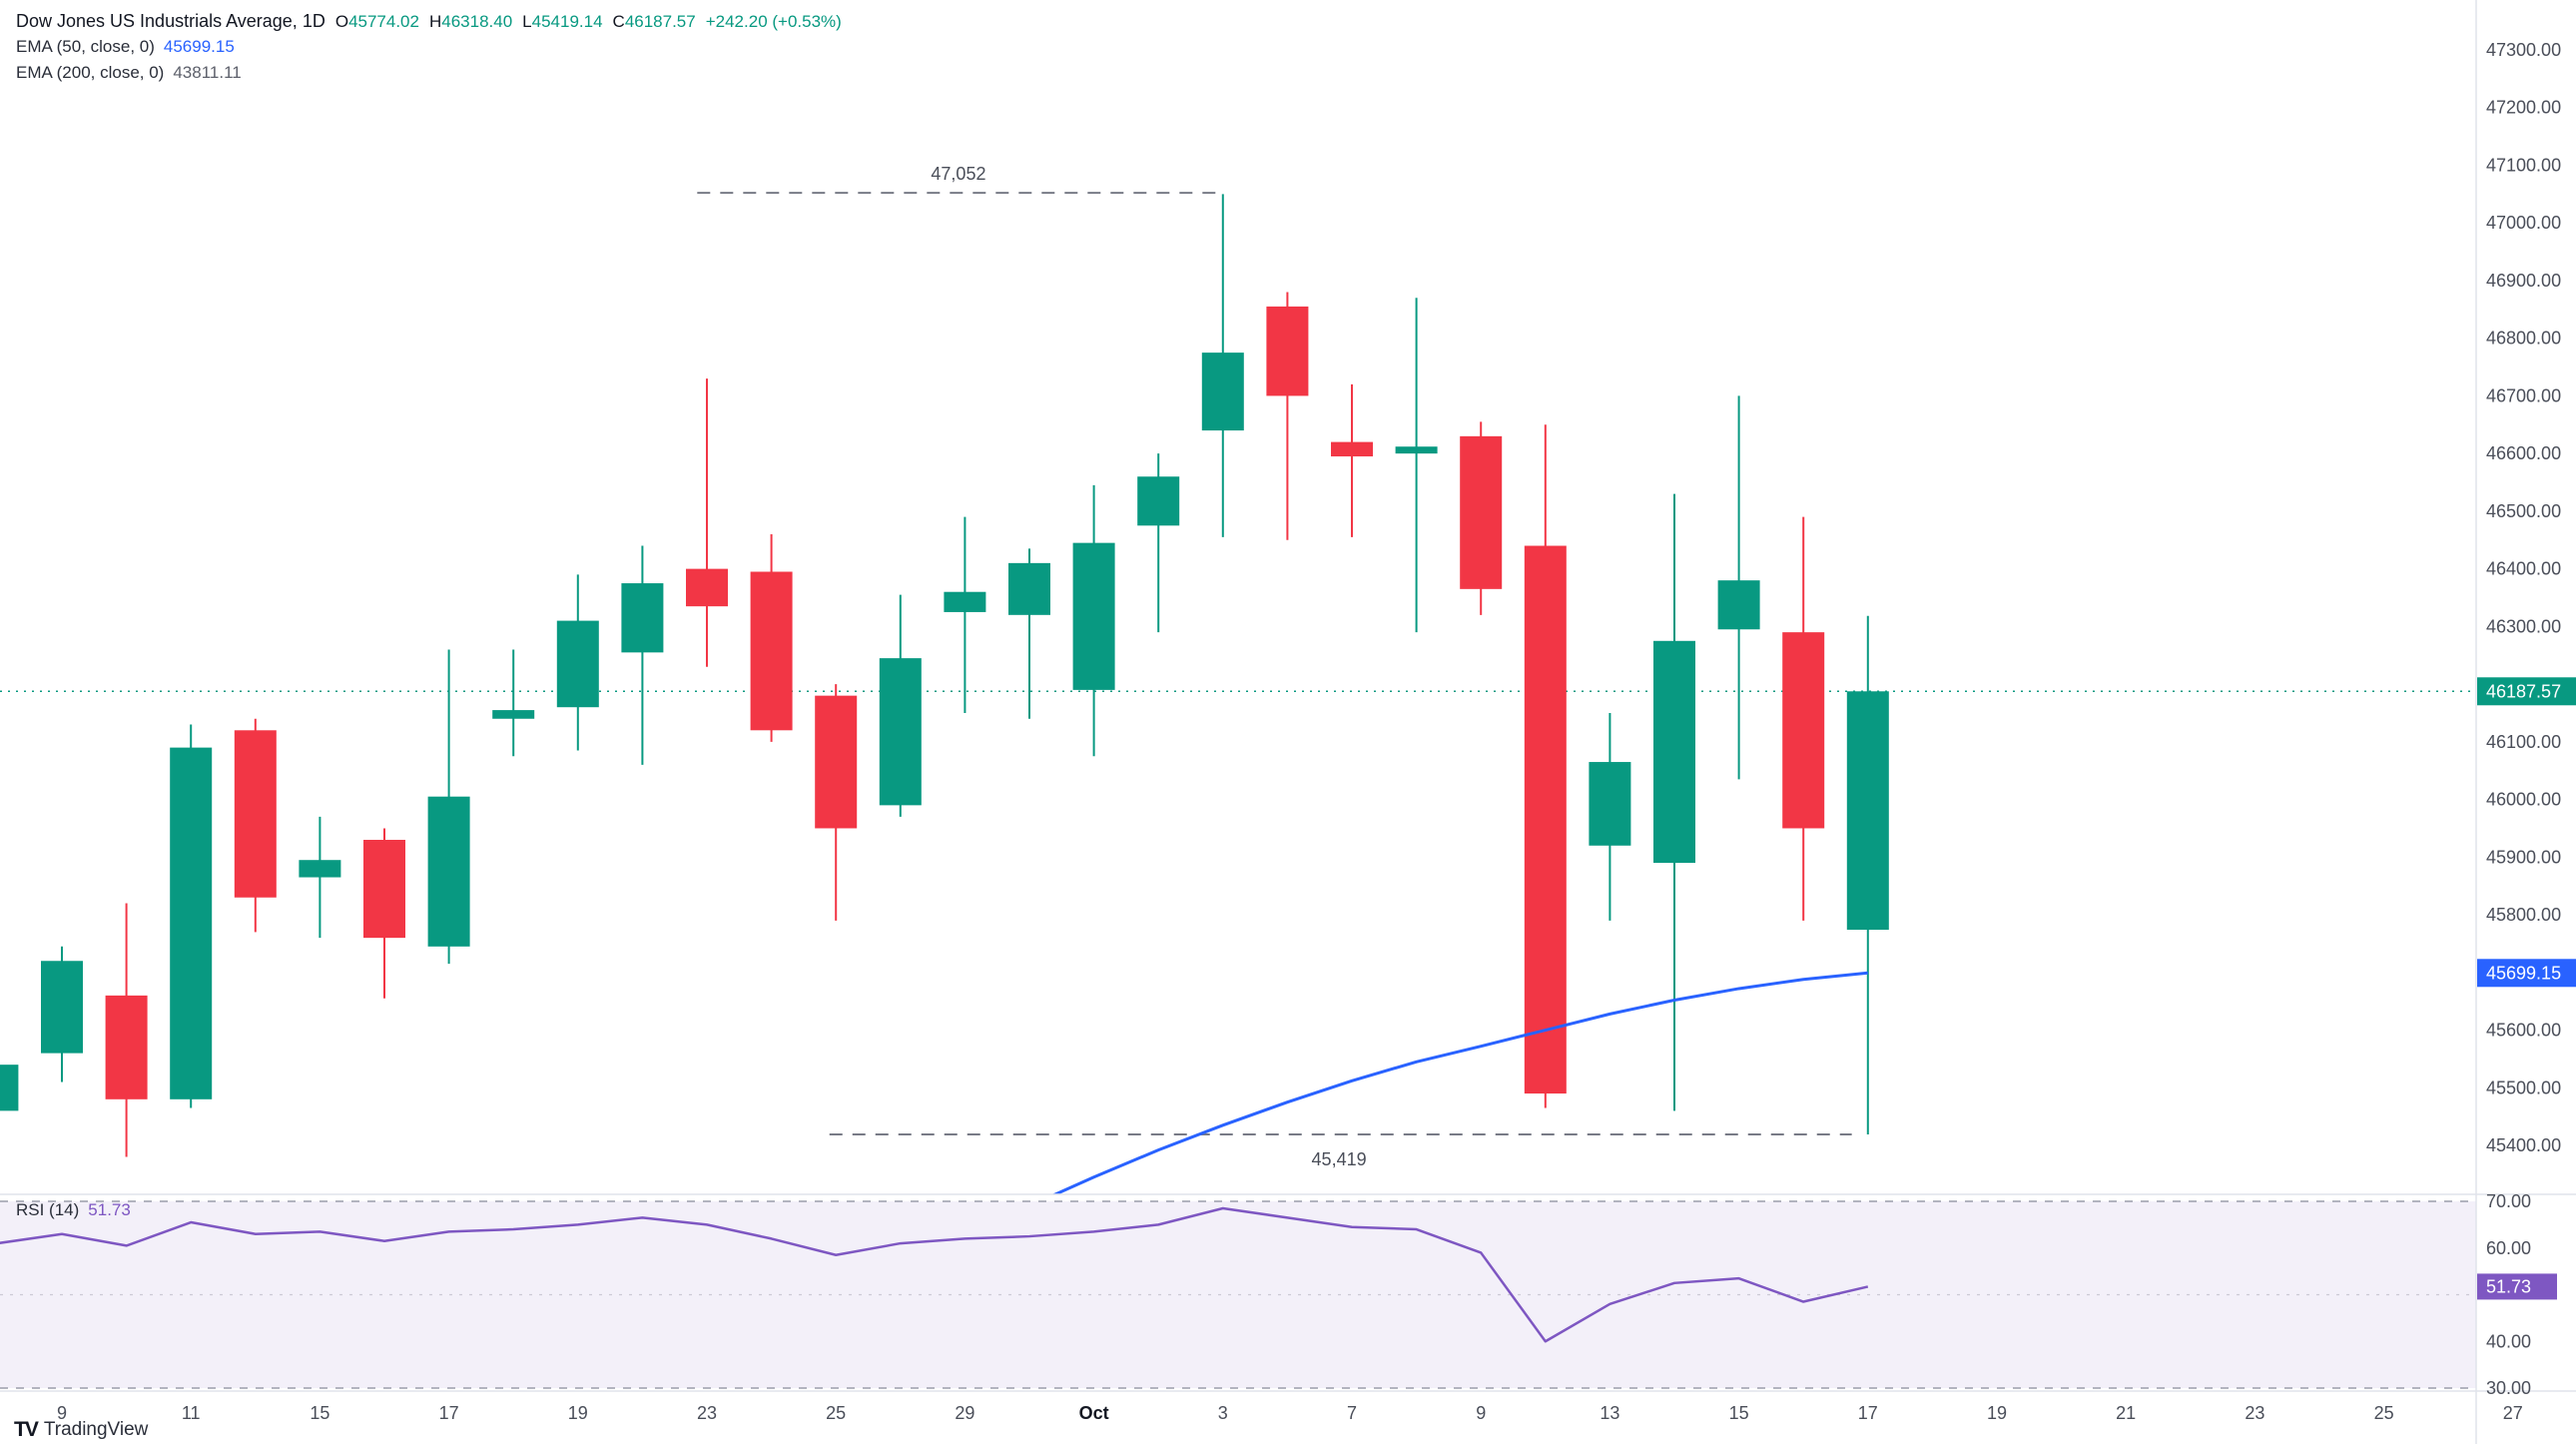  What do you see at coordinates (2523, 915) in the screenshot?
I see `price-axis-label: 45800.00` at bounding box center [2523, 915].